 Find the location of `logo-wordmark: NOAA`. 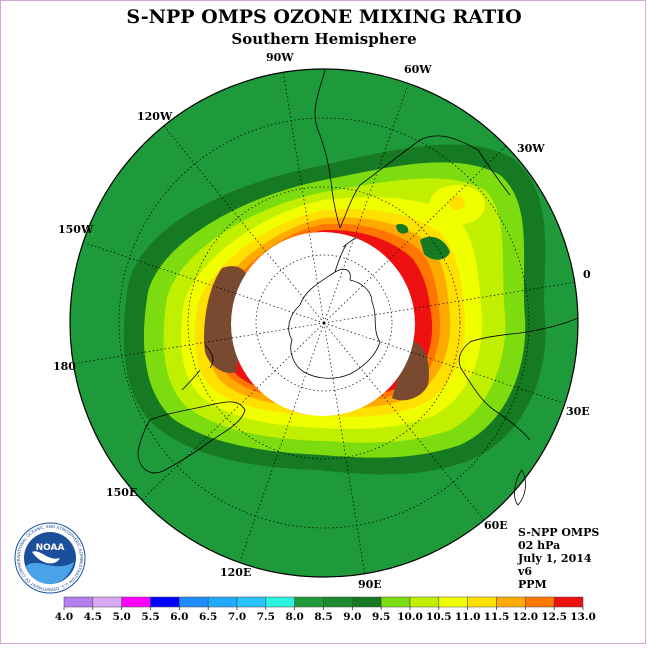

logo-wordmark: NOAA is located at coordinates (50, 548).